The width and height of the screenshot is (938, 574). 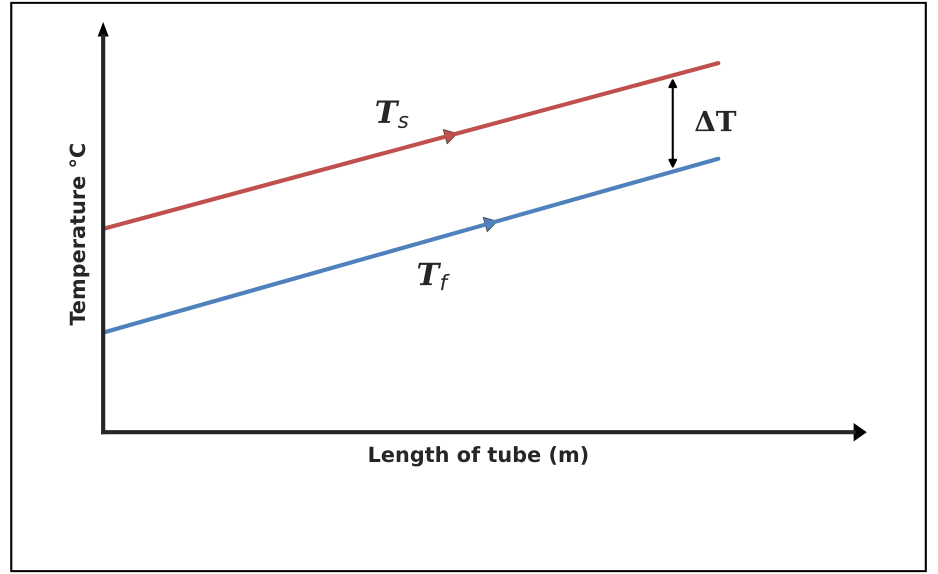 I want to click on annotation: T$_{s}$, so click(x=392, y=114).